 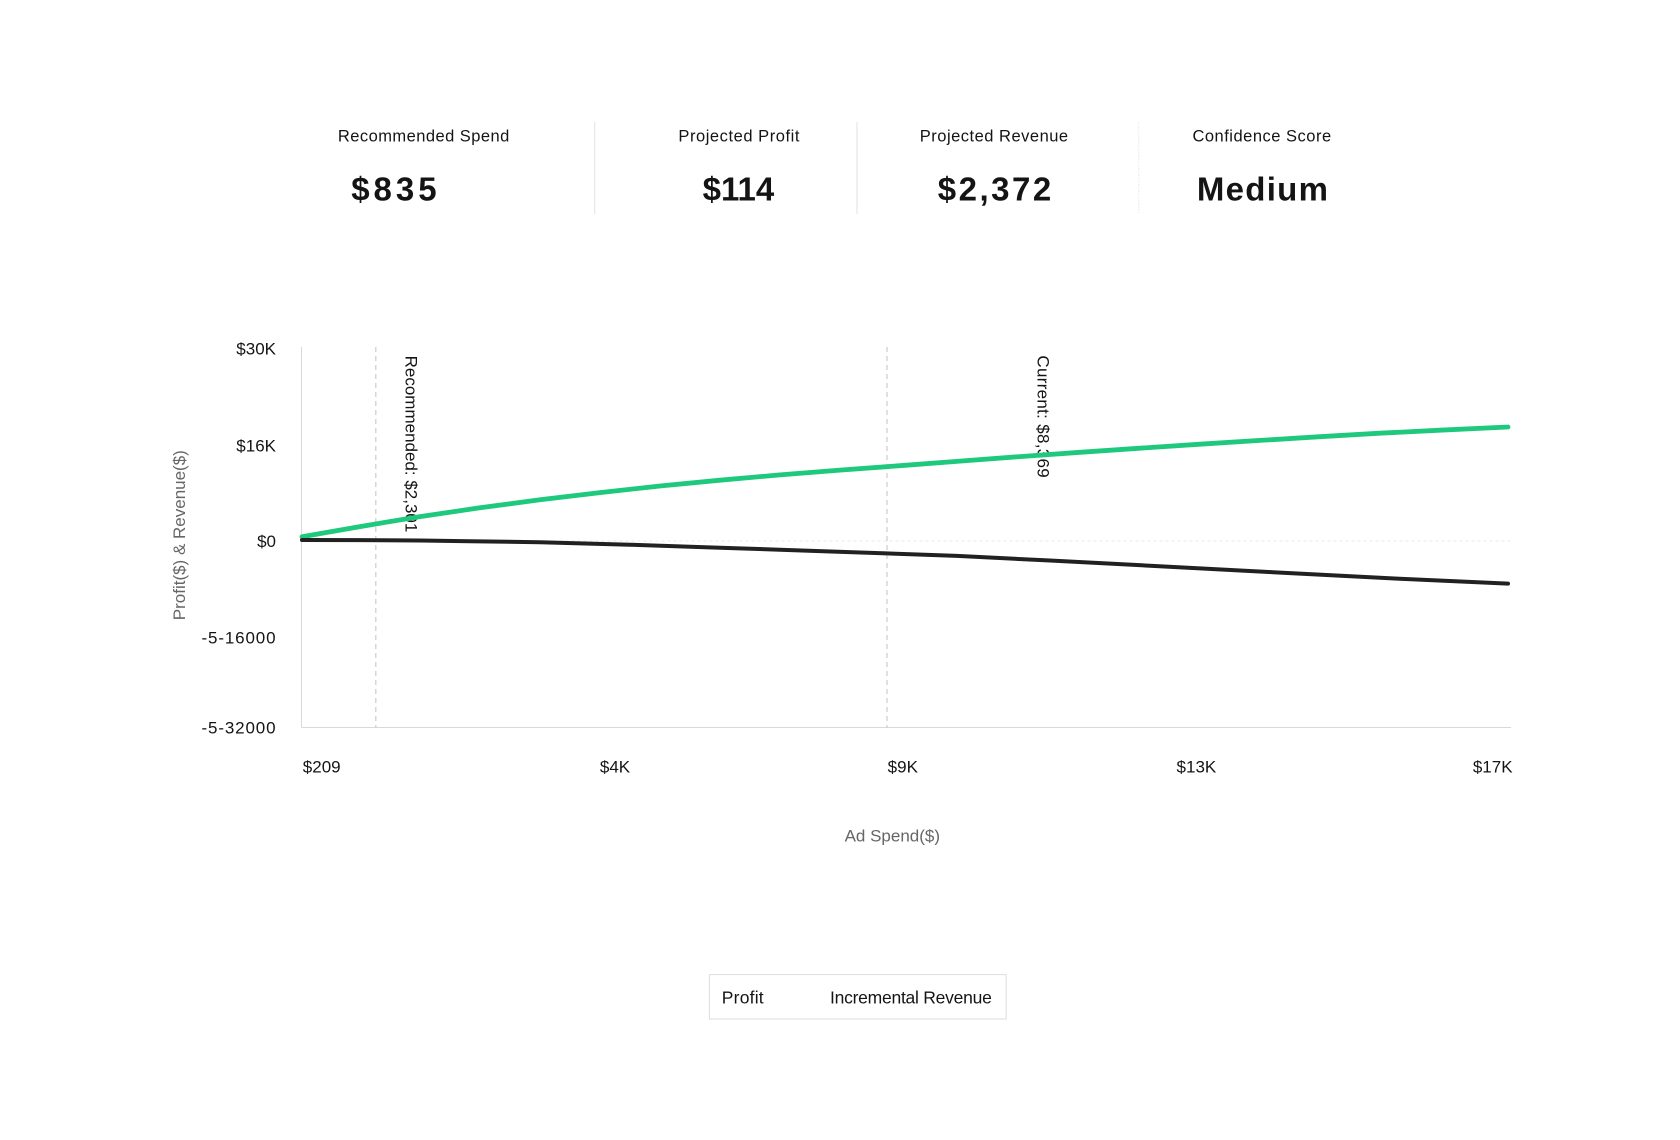 I want to click on svg-text: $13K, so click(x=1197, y=767).